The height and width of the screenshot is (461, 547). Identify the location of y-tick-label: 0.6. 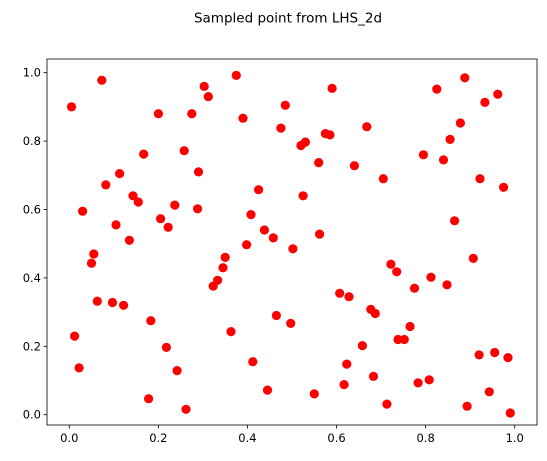
(32, 210).